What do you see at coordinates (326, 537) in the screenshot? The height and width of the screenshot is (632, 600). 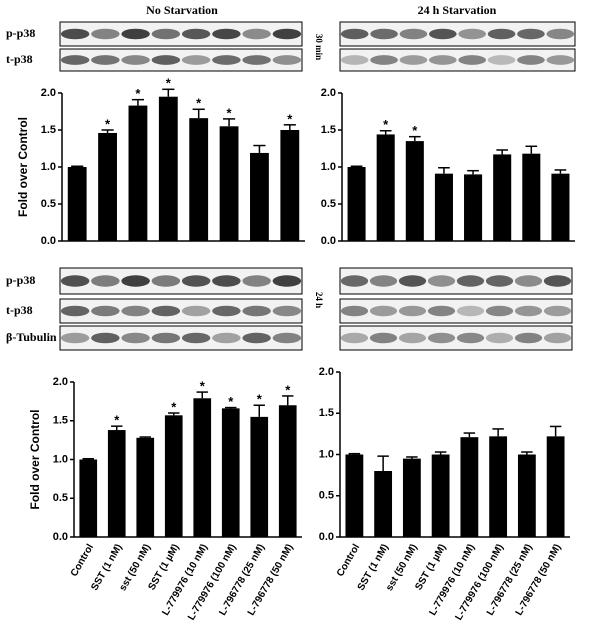 I see `y-tick-label: 0.0` at bounding box center [326, 537].